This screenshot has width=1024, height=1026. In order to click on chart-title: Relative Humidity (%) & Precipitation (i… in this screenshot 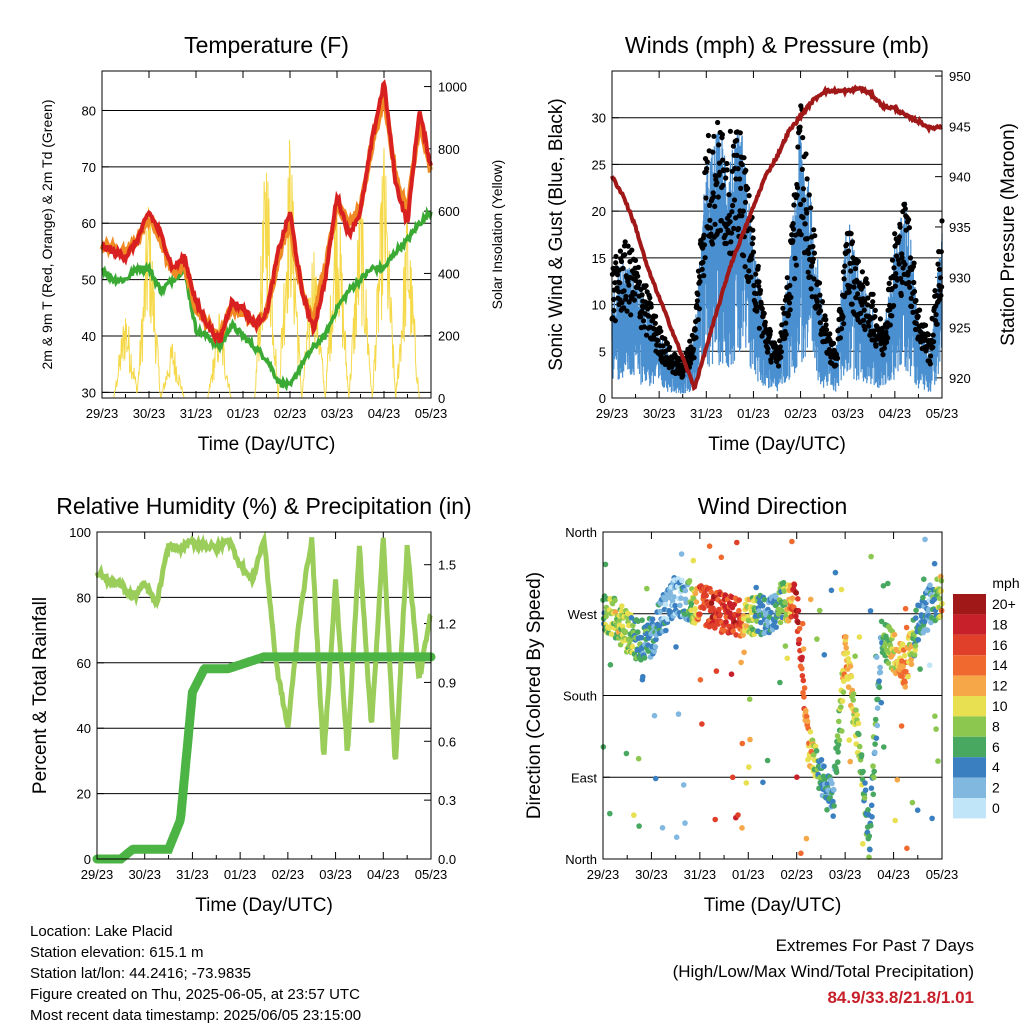, I will do `click(263, 506)`.